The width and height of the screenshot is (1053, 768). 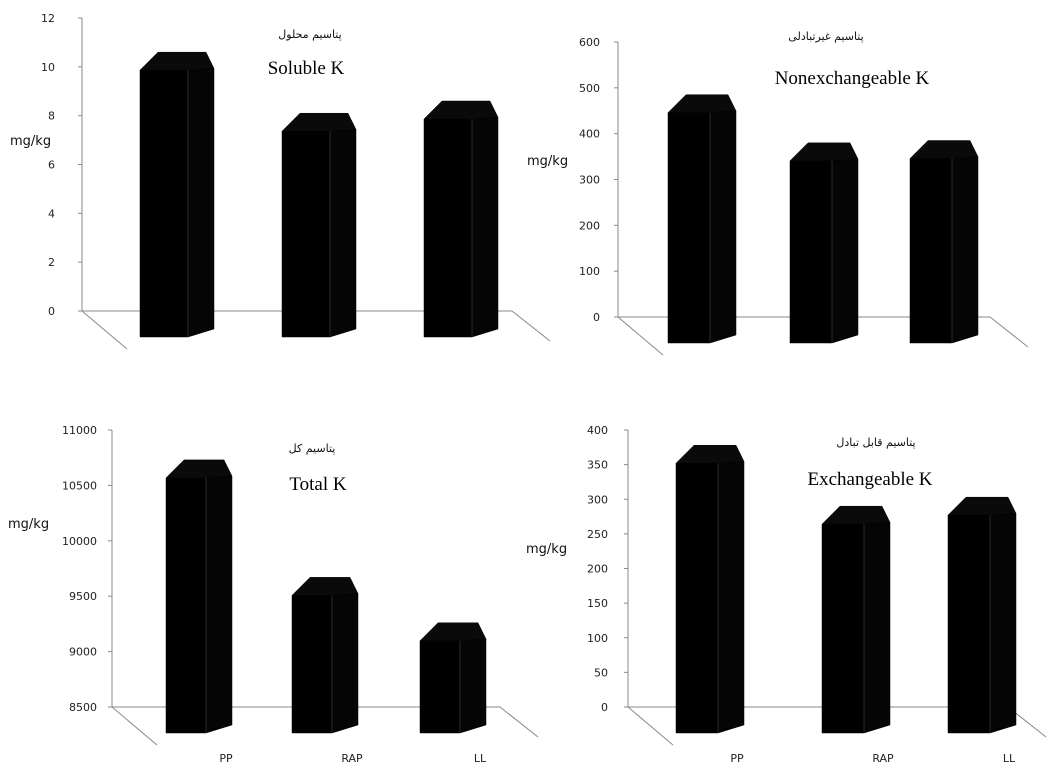 I want to click on bar-pp-exchangeable-k, so click(x=710, y=589).